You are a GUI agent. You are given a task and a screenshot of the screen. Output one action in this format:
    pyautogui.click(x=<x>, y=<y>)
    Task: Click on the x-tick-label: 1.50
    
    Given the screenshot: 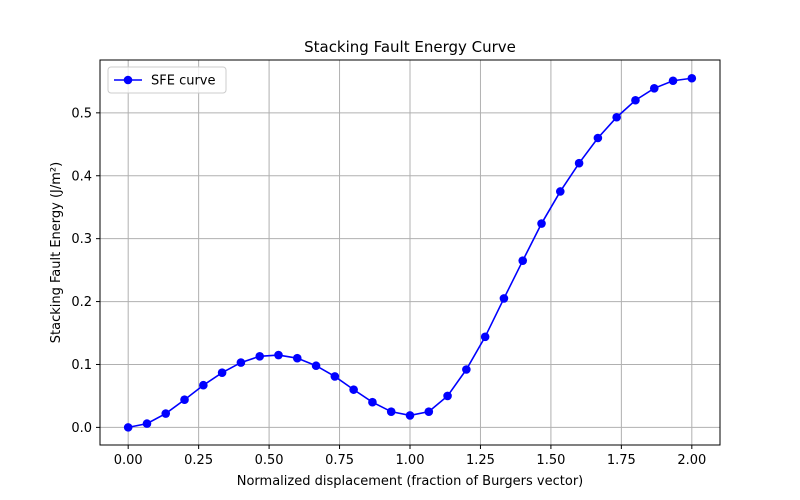 What is the action you would take?
    pyautogui.click(x=550, y=460)
    